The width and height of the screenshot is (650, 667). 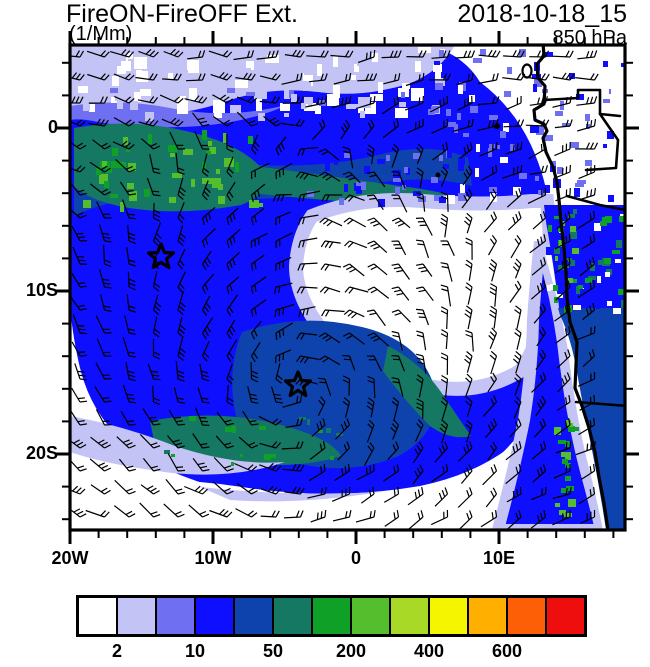 What do you see at coordinates (336, 652) in the screenshot?
I see `colorbar-labels: 2 10 50 200 400 600` at bounding box center [336, 652].